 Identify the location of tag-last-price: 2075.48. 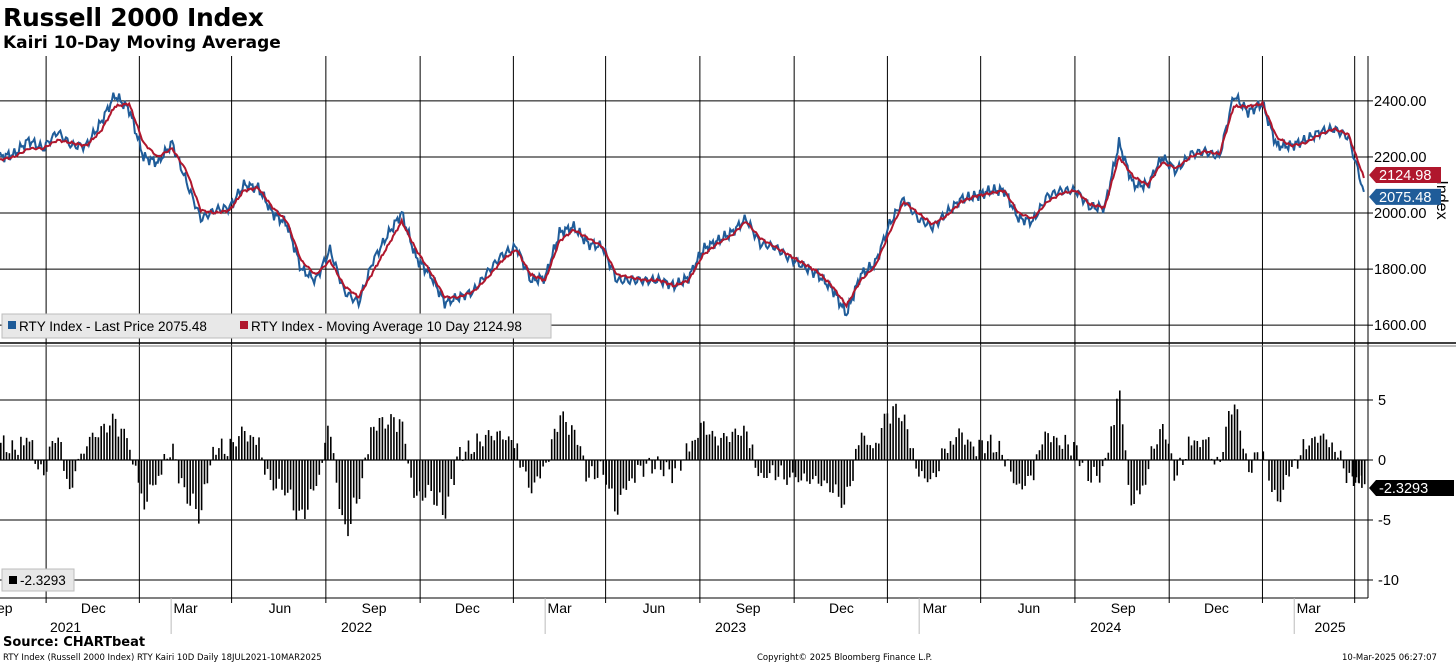
(1405, 197).